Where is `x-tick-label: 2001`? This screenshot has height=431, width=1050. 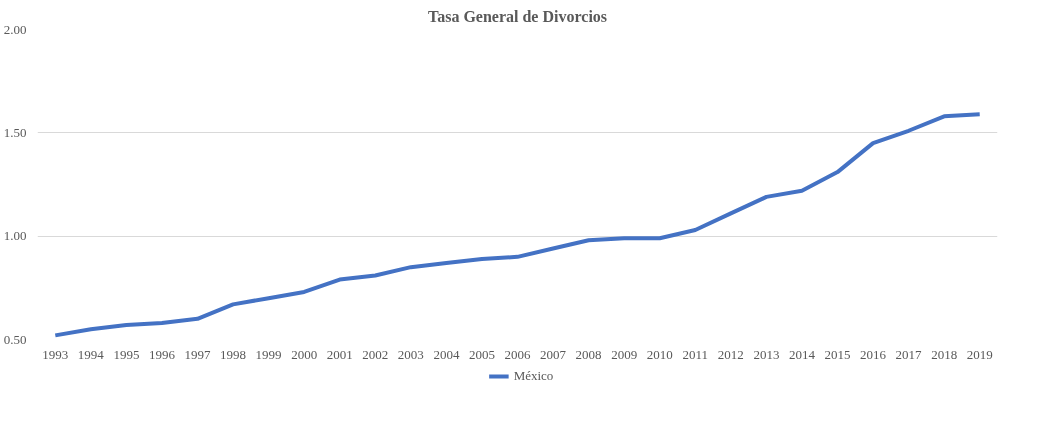 x-tick-label: 2001 is located at coordinates (339, 354).